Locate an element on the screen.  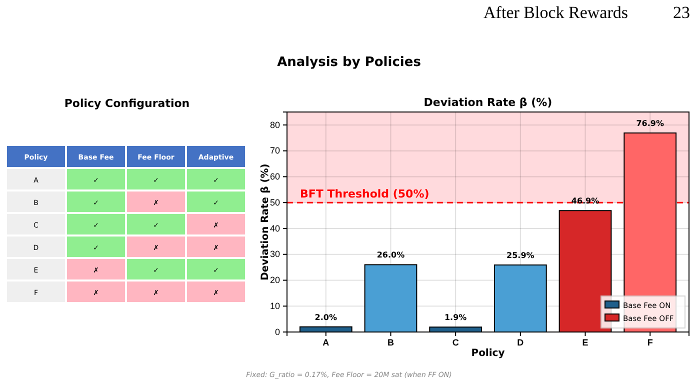
x-tick-label: A is located at coordinates (326, 342).